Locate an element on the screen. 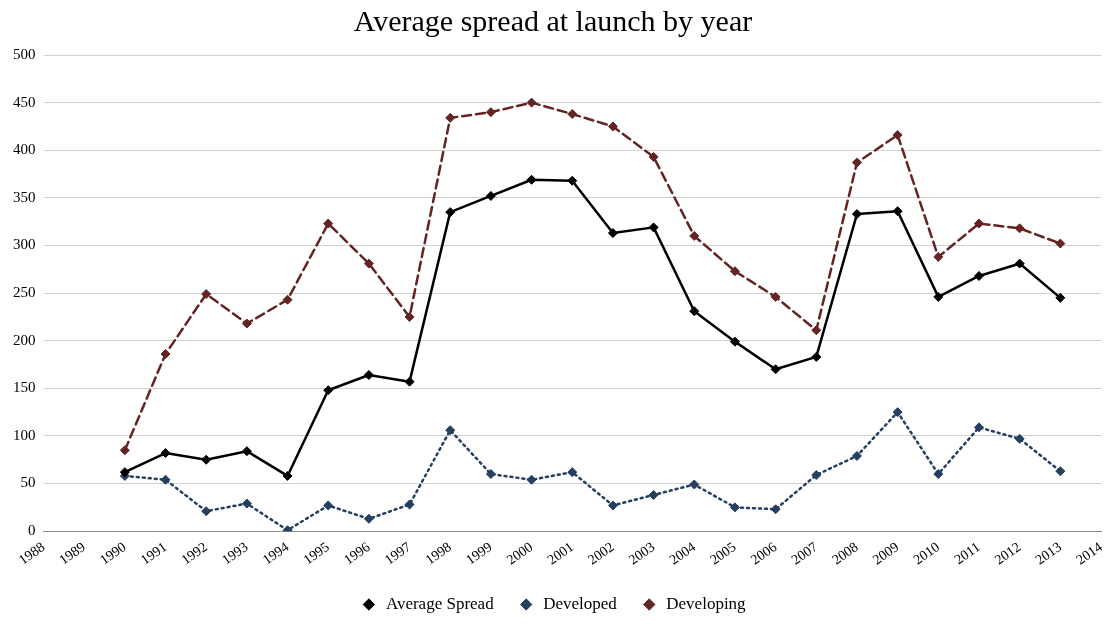  y-tick-label: 150 is located at coordinates (24, 387).